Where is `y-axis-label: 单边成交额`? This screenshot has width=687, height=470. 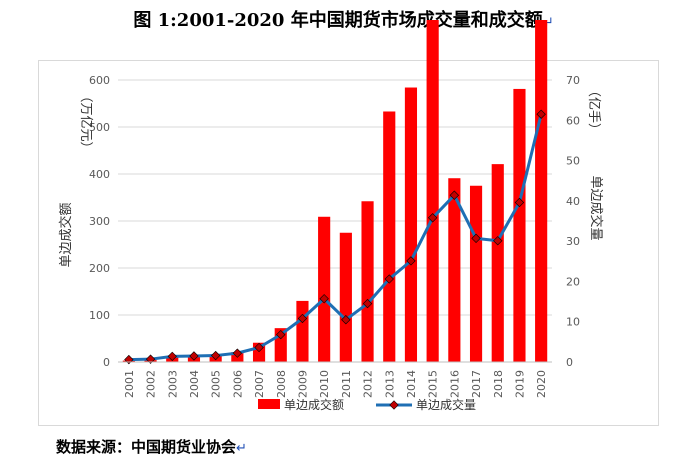
y-axis-label: 单边成交额 is located at coordinates (66, 234).